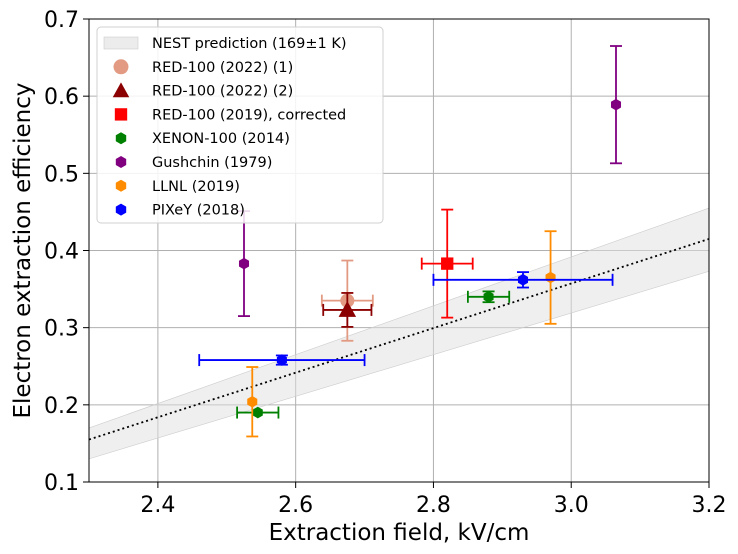 The height and width of the screenshot is (554, 738). Describe the element at coordinates (157, 505) in the screenshot. I see `x-tick-label: 2.4` at that location.